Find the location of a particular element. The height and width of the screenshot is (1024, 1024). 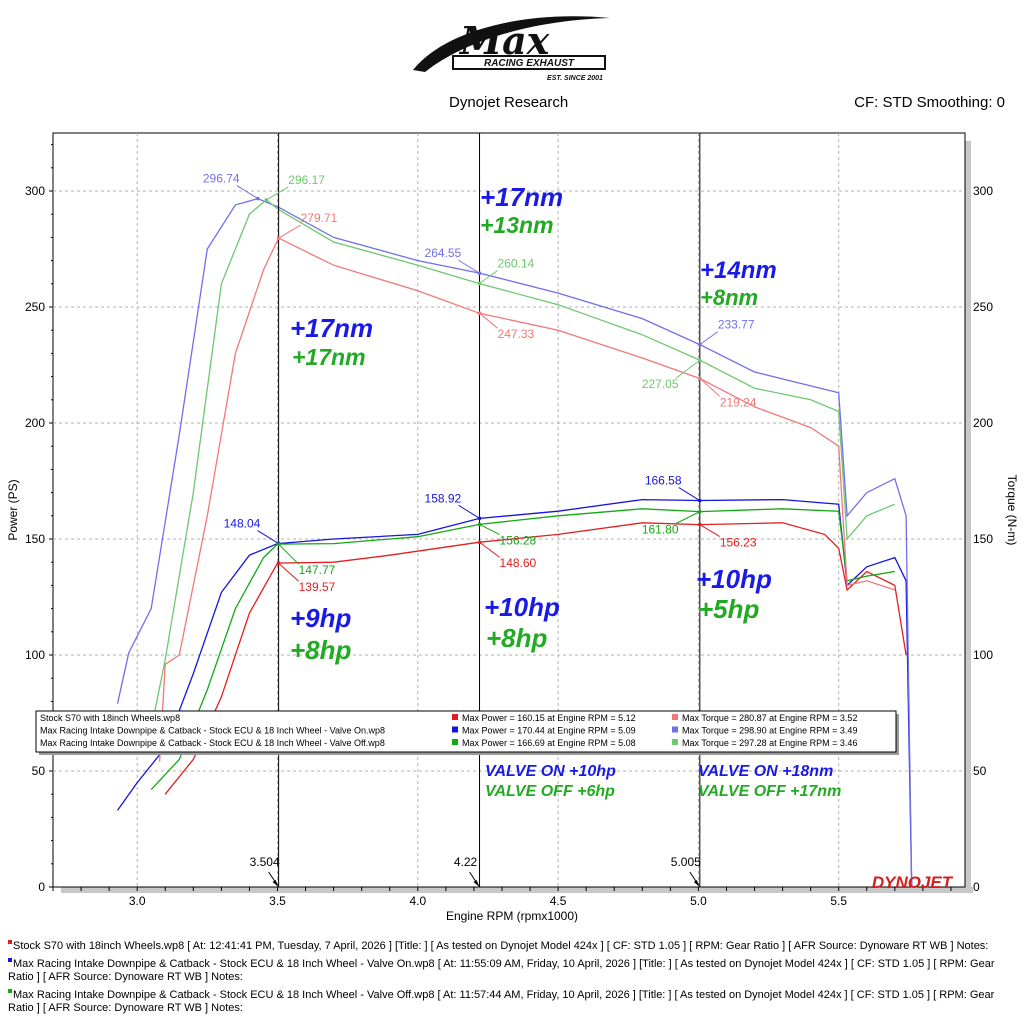

plot-shadow-right is located at coordinates (968, 517).